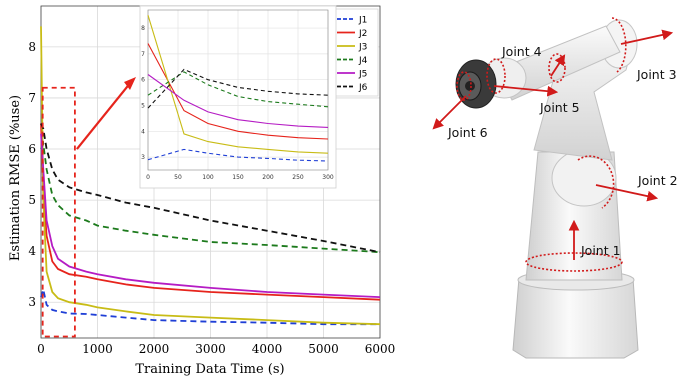 The image size is (699, 381). Describe the element at coordinates (464, 86) in the screenshot. I see `joint-6-ring` at that location.